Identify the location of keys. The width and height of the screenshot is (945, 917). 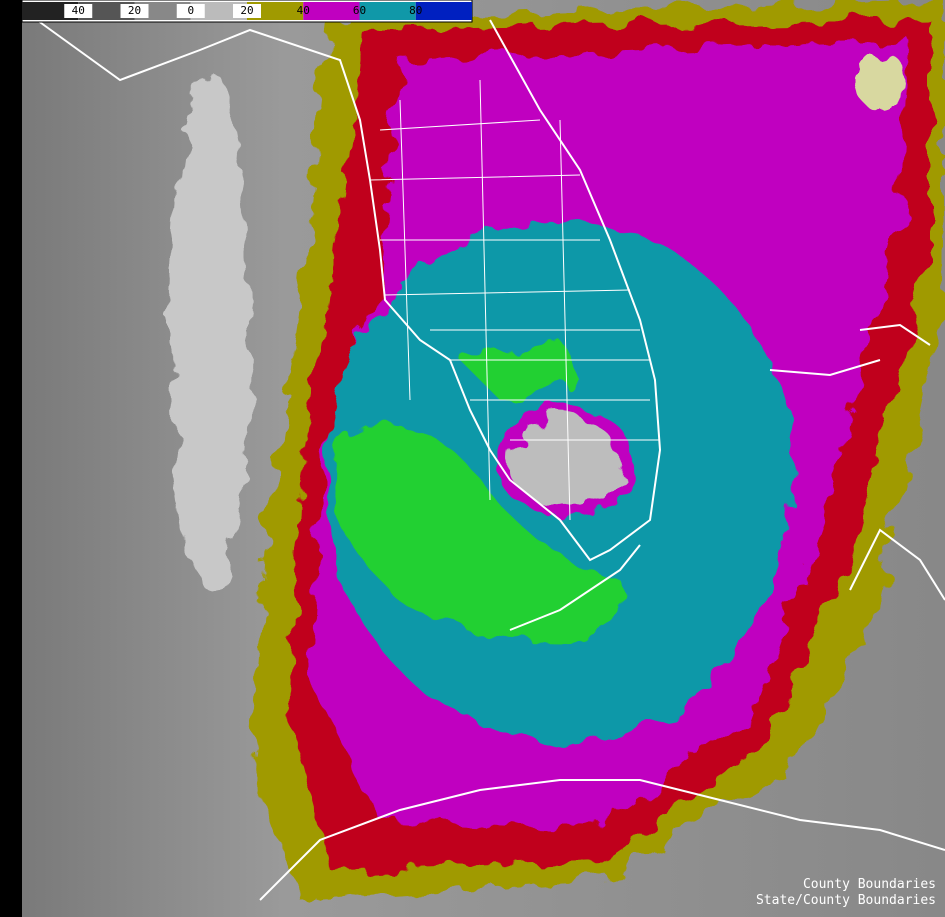
(575, 587).